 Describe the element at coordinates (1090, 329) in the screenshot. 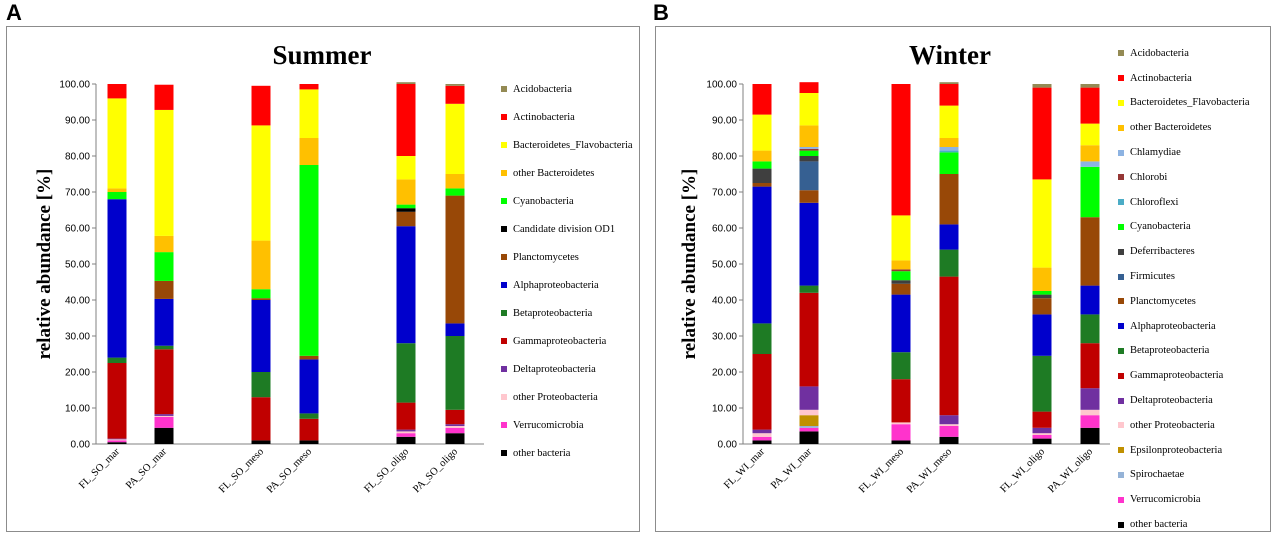

I see `winter-bar-pa-wi-oligo-betaproteobacteria` at that location.